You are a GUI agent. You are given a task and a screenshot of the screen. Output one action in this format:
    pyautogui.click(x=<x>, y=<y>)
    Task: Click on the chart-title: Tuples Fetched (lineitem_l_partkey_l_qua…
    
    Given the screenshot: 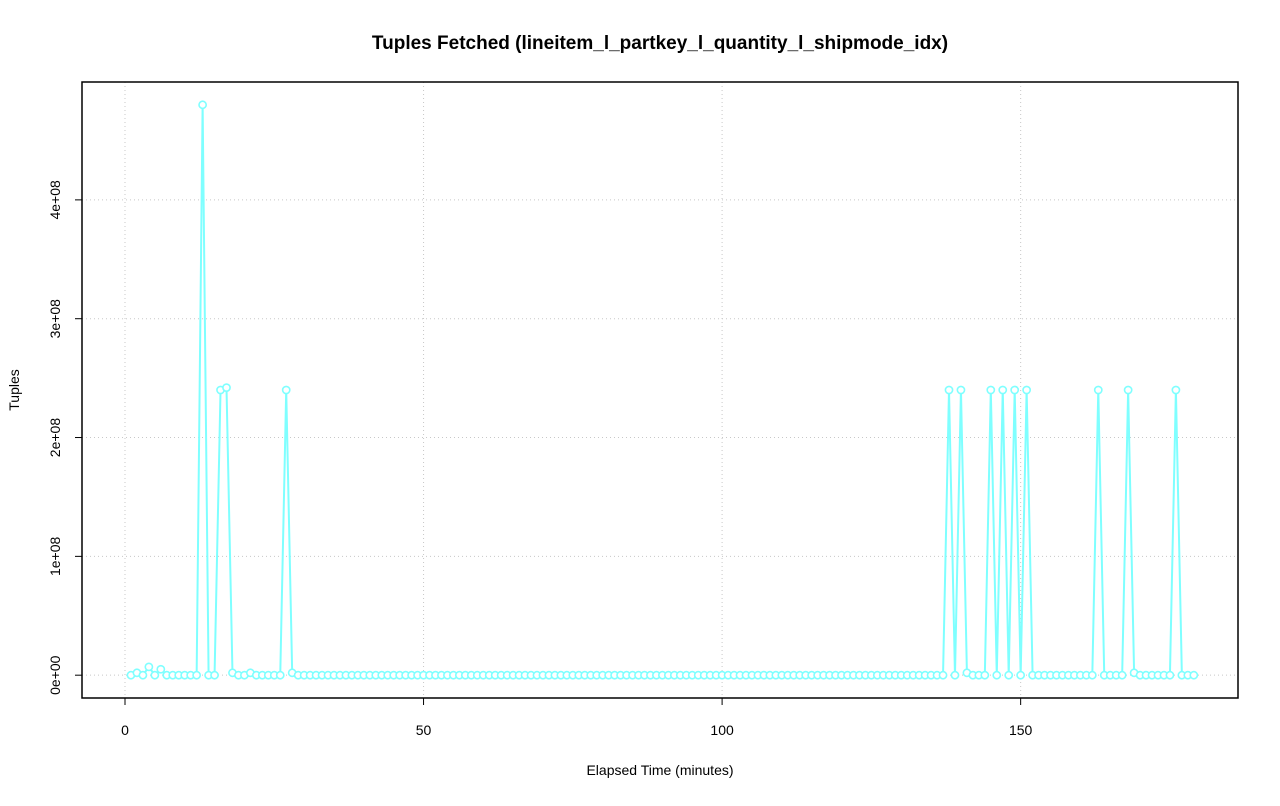 What is the action you would take?
    pyautogui.click(x=660, y=43)
    